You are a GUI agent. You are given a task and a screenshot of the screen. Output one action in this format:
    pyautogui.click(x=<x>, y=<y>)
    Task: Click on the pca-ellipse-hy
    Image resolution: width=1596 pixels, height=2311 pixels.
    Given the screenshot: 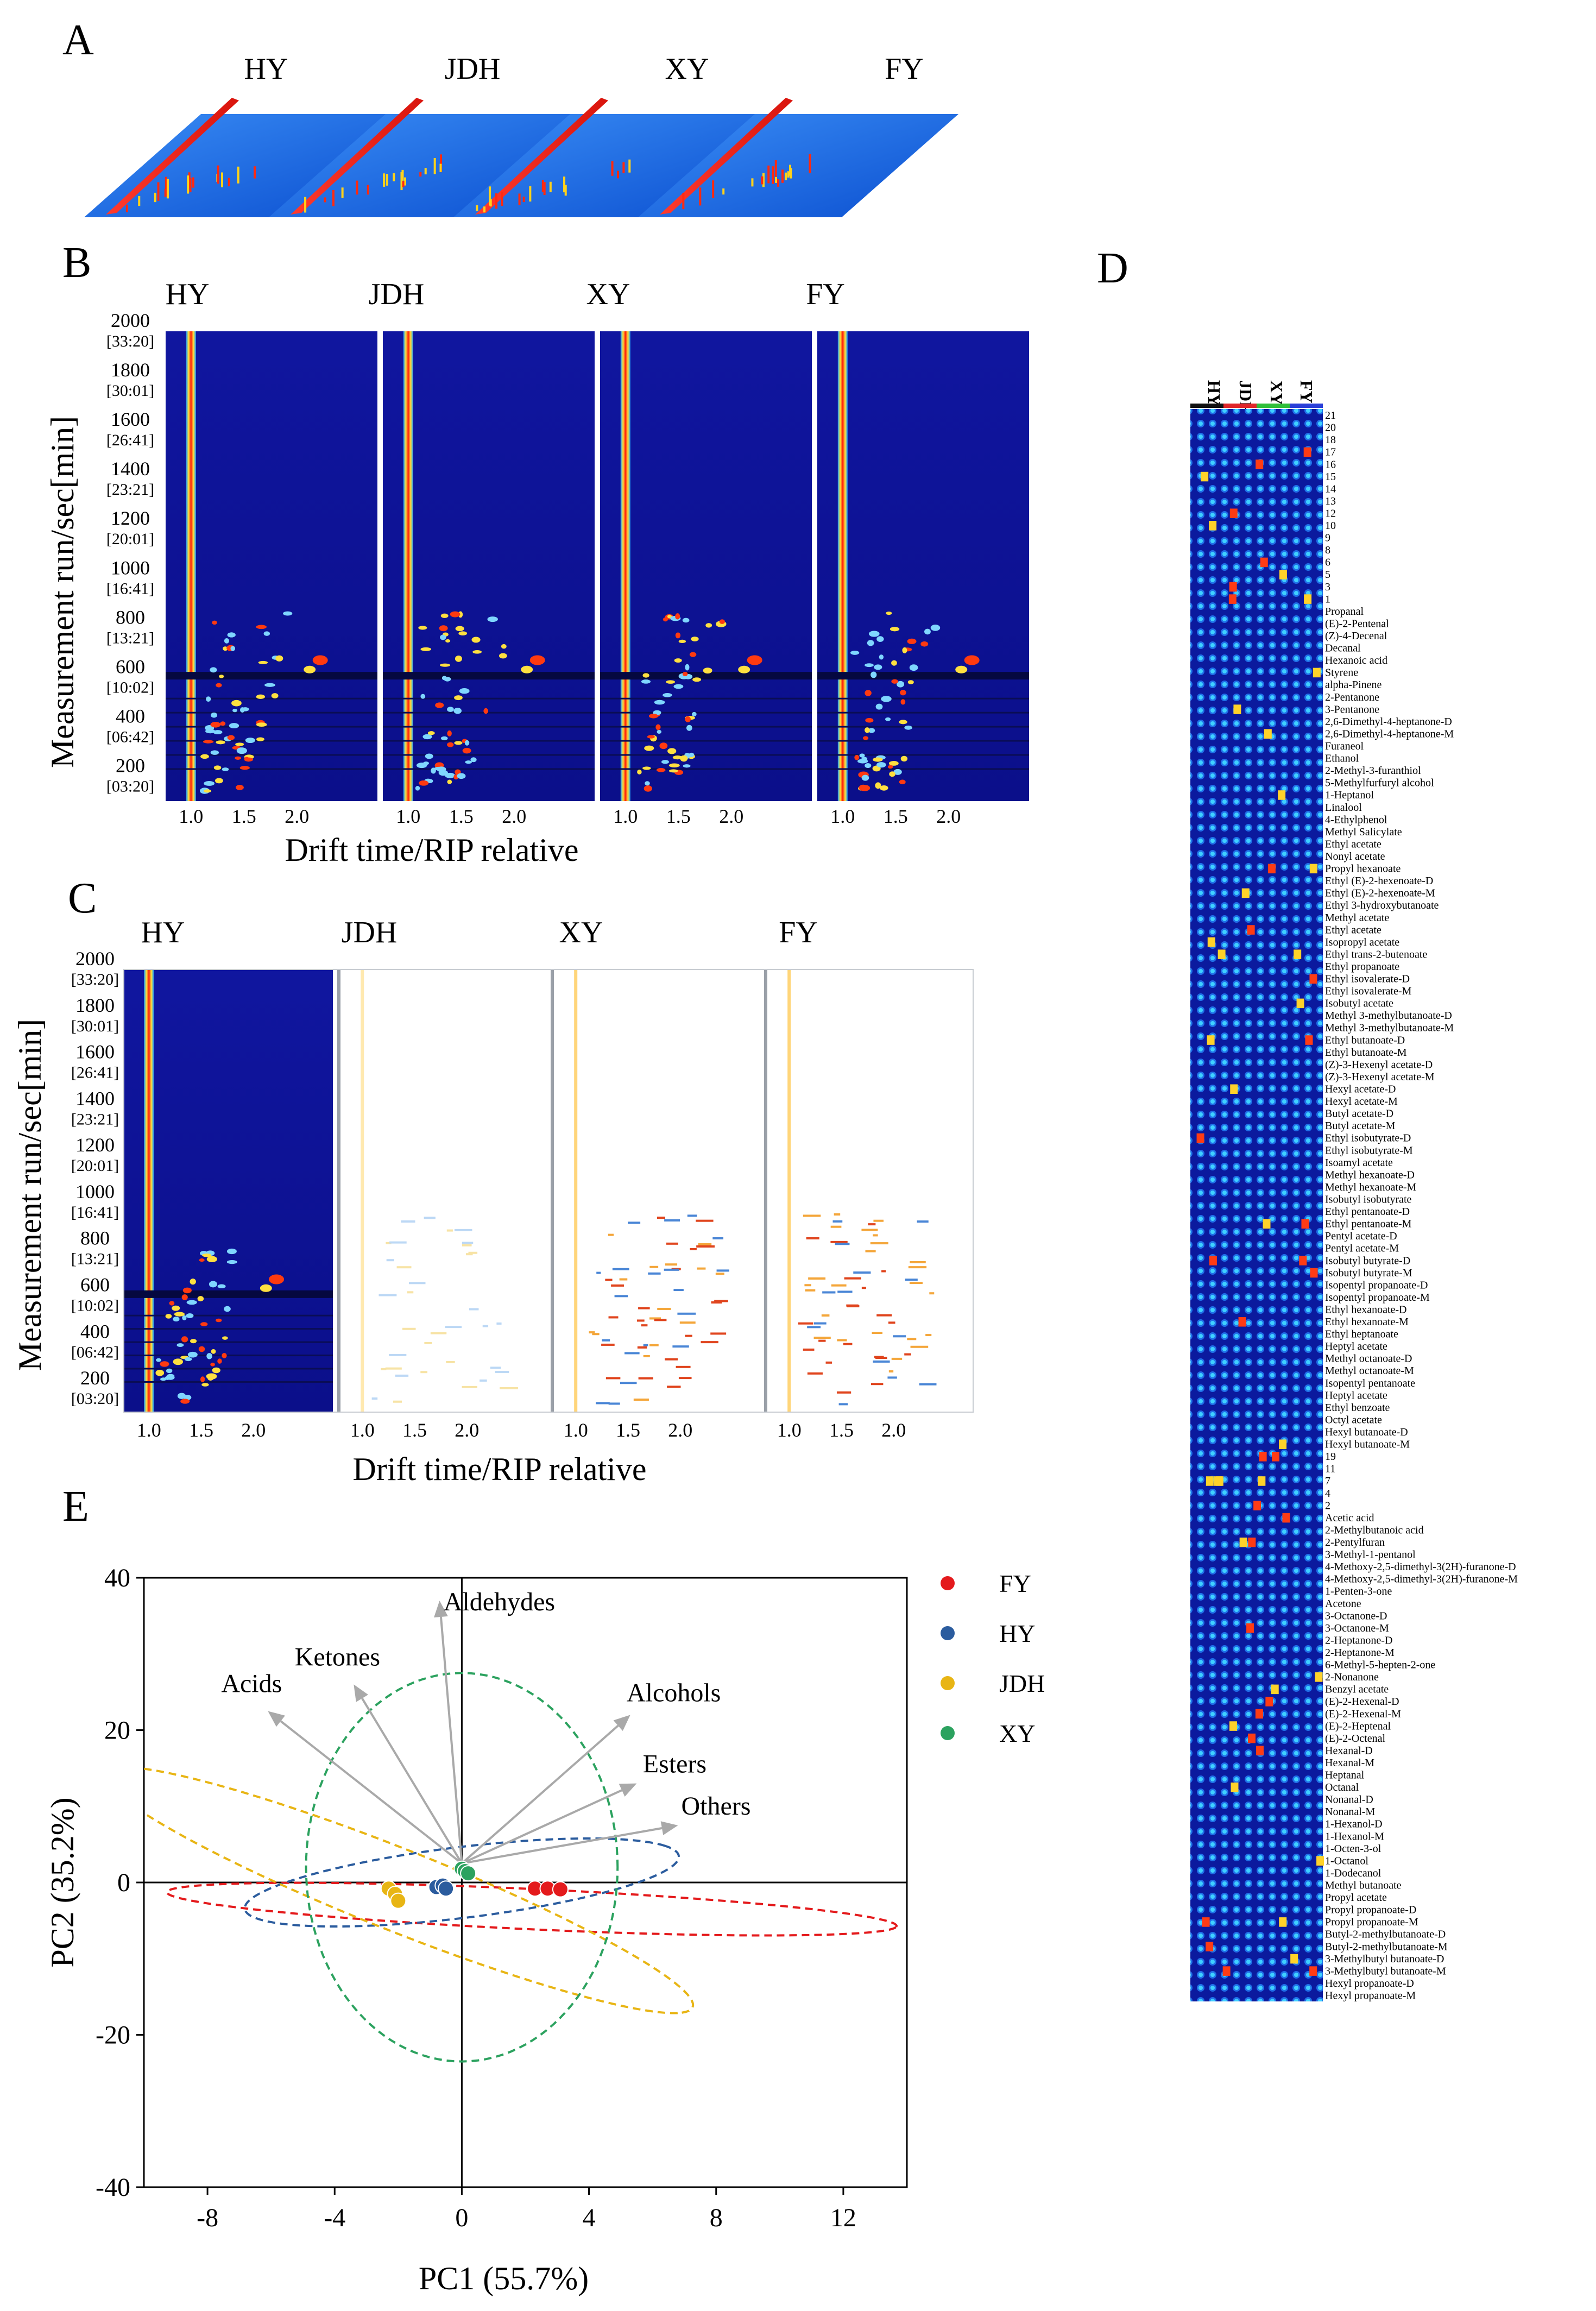 What is the action you would take?
    pyautogui.click(x=461, y=1883)
    